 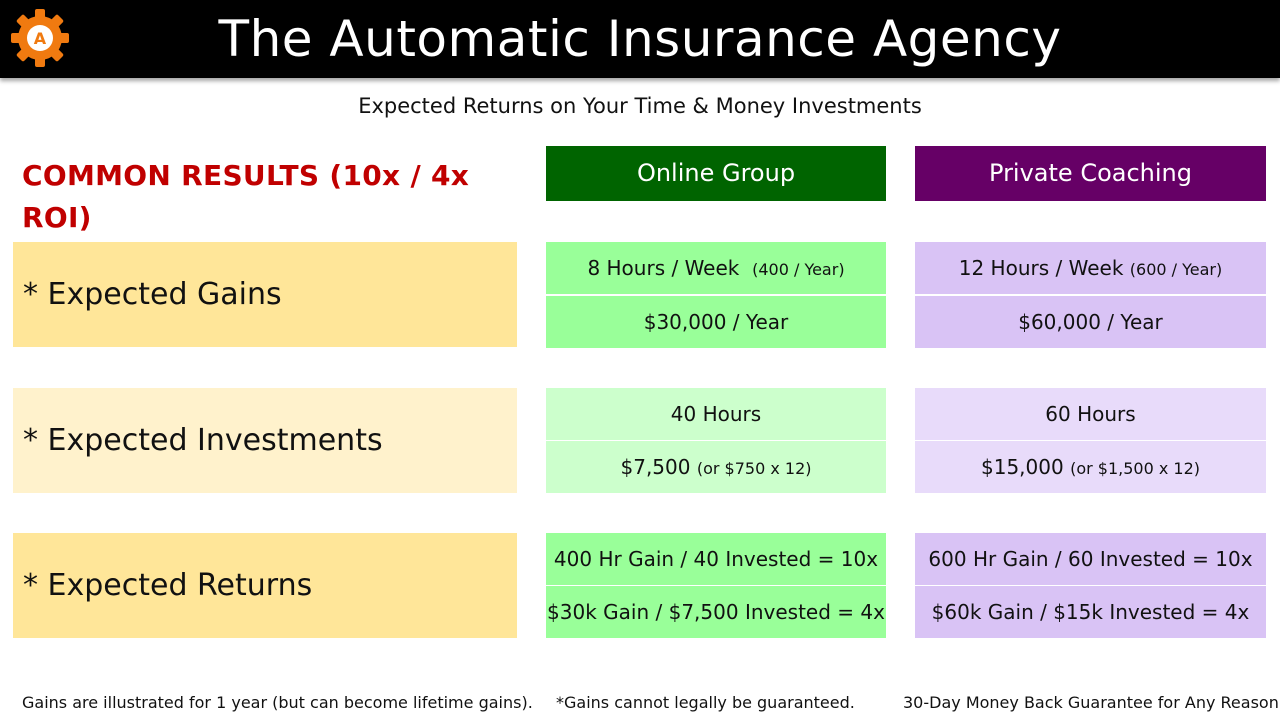 I want to click on row-label-expected-gains: * Expected Gains, so click(x=265, y=294).